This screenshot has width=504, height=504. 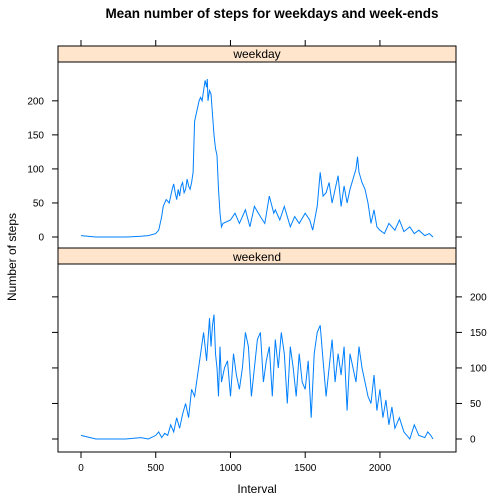 I want to click on strip-label-weekend: weekend, so click(x=256, y=257).